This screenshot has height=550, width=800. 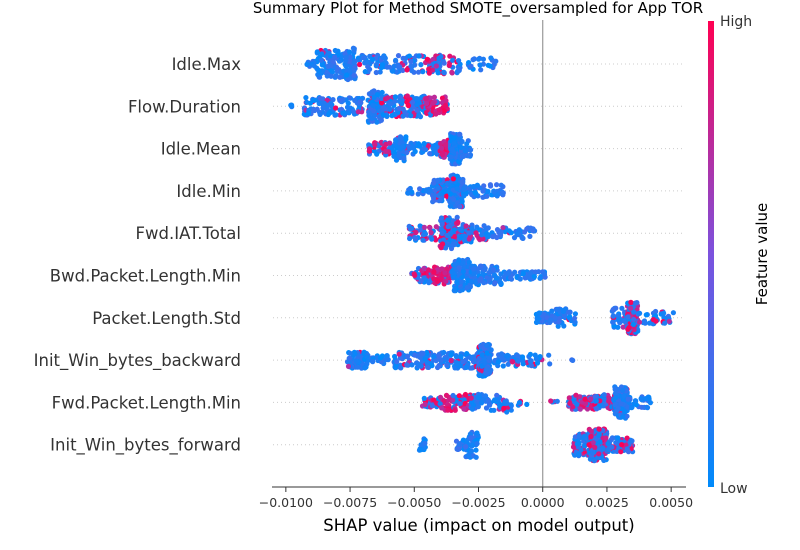 I want to click on x-tick-label: 0.0025, so click(x=607, y=502).